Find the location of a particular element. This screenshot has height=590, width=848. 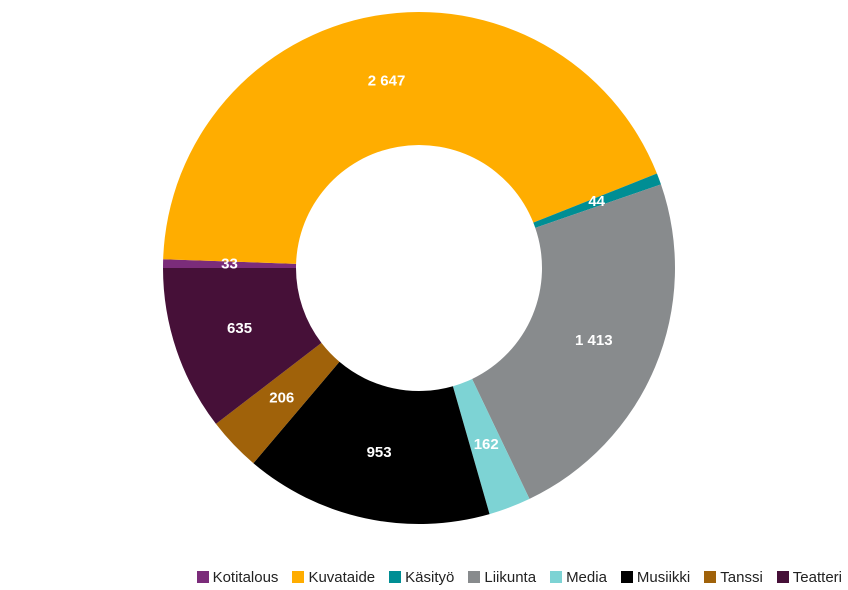

legend-label: Musiikki is located at coordinates (663, 577).